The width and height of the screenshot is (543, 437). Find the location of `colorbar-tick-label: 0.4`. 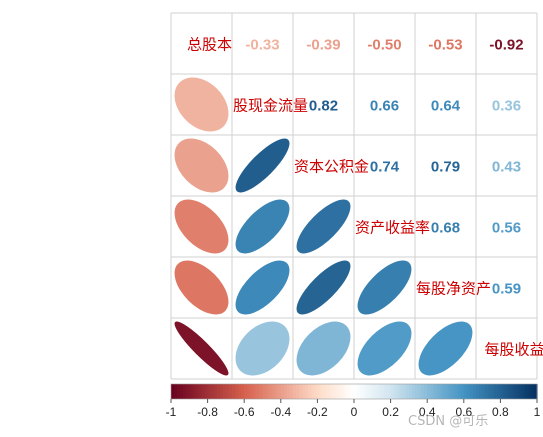

colorbar-tick-label: 0.4 is located at coordinates (427, 412).